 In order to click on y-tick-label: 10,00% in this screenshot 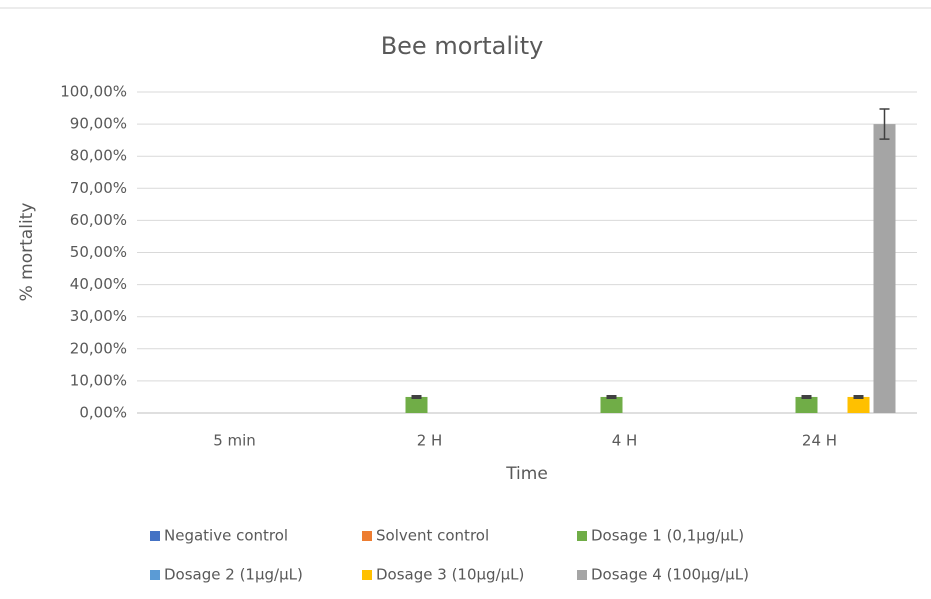, I will do `click(98, 380)`.